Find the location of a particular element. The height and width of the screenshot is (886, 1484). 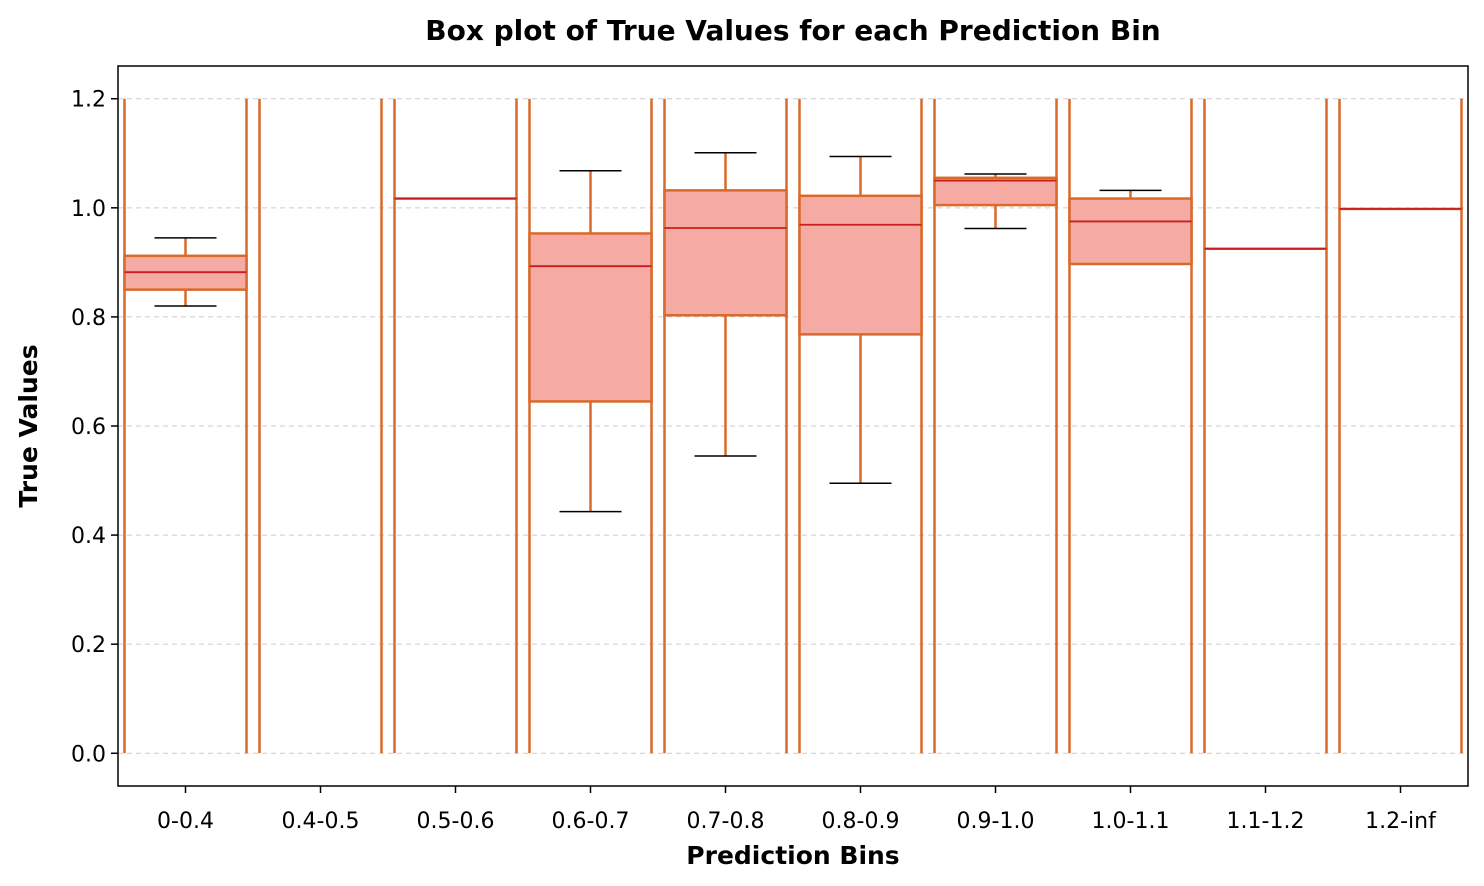

x-tick-label: 0.8-0.9 is located at coordinates (861, 821).